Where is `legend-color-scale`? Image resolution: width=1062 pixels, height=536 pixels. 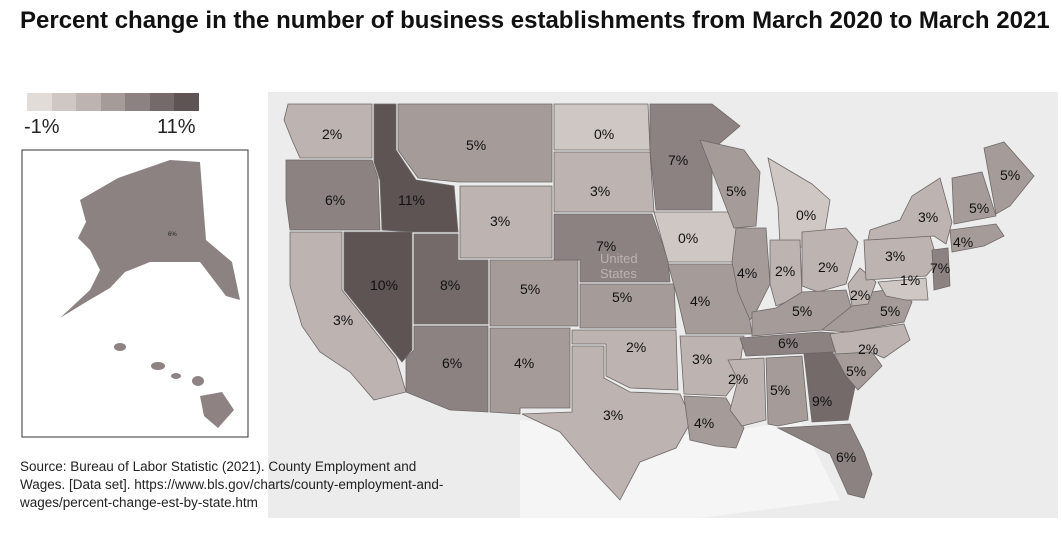
legend-color-scale is located at coordinates (113, 102).